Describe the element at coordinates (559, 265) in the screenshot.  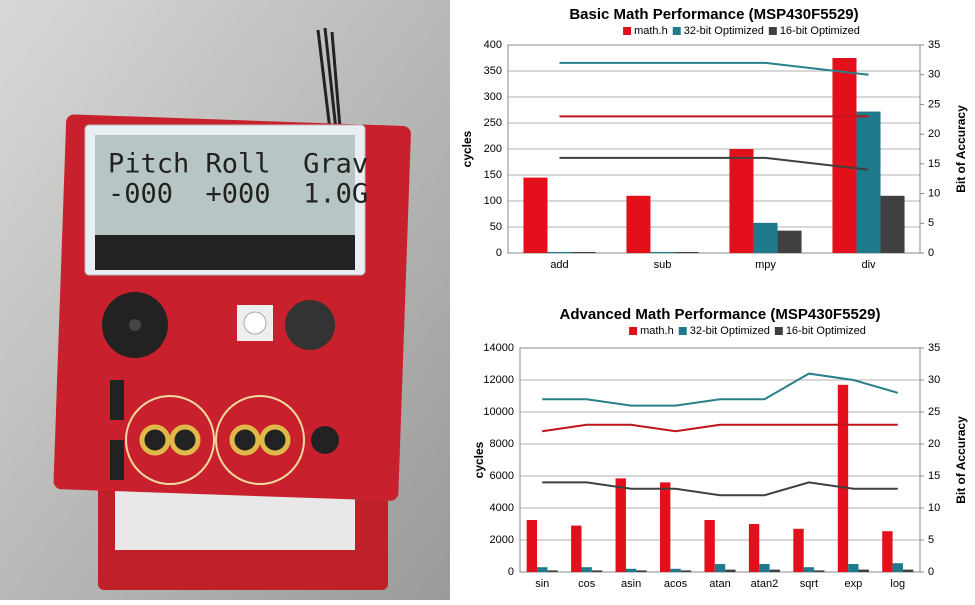
I see `x-tick-label: add` at that location.